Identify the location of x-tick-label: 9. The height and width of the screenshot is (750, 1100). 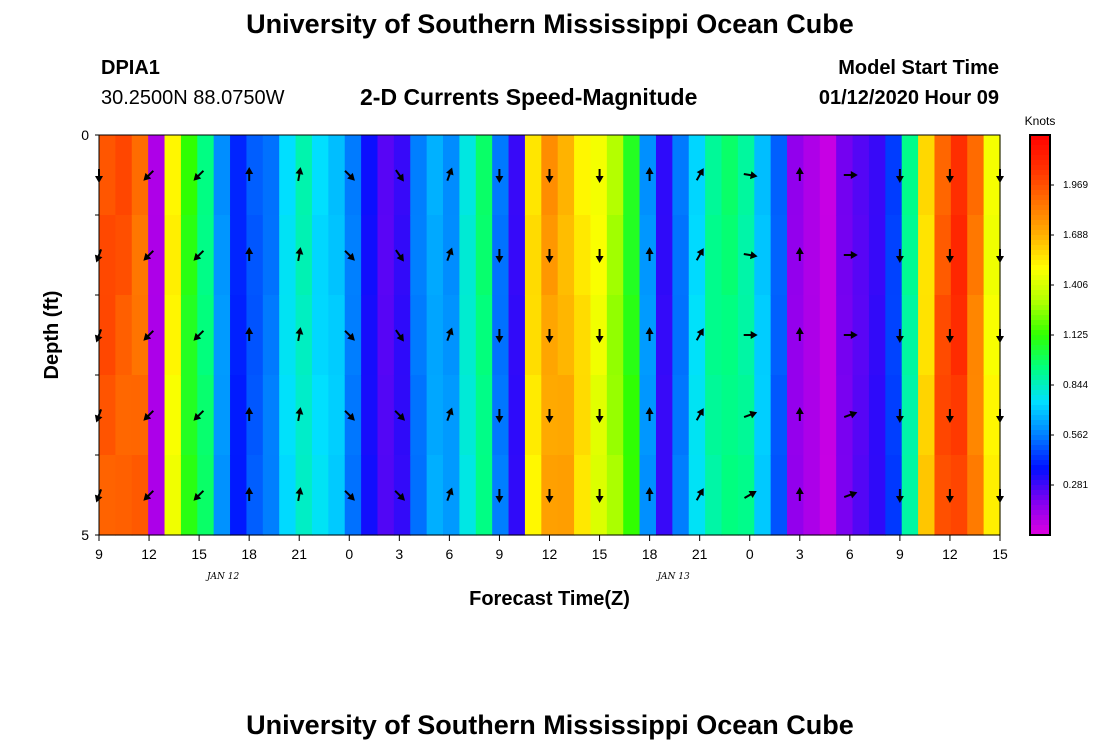
(99, 554).